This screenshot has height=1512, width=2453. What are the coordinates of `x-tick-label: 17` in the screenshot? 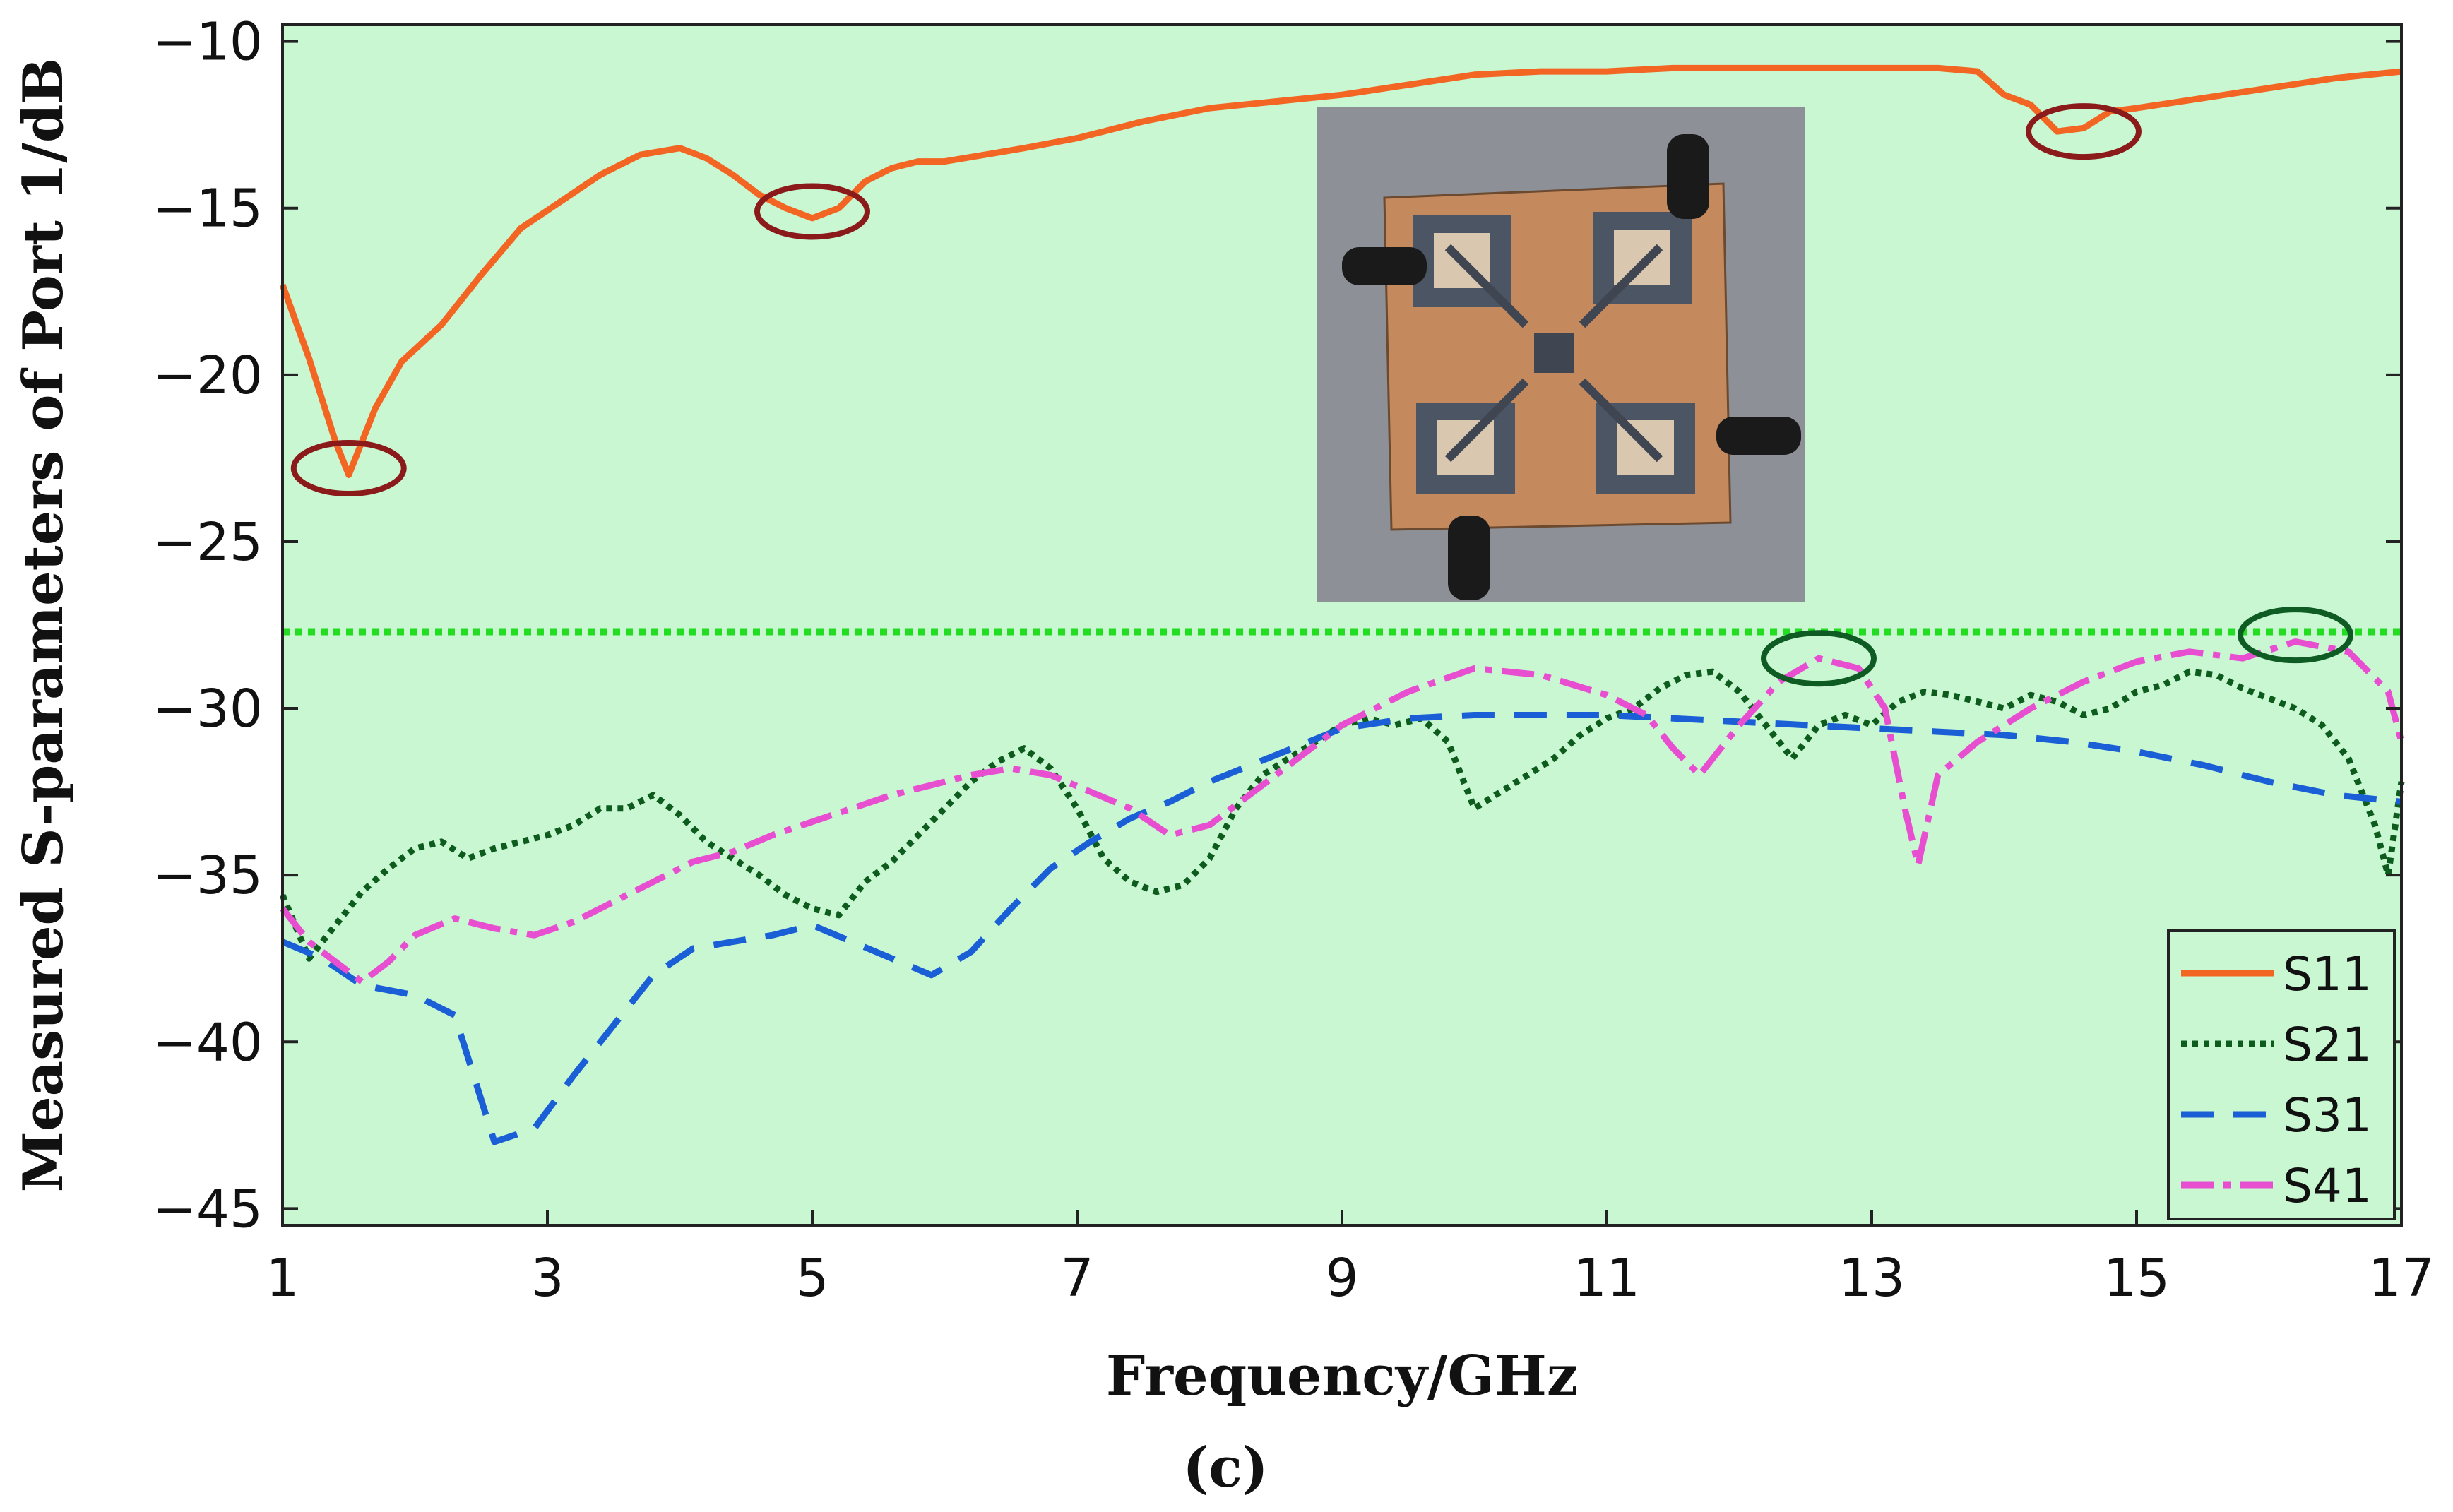 It's located at (2401, 1278).